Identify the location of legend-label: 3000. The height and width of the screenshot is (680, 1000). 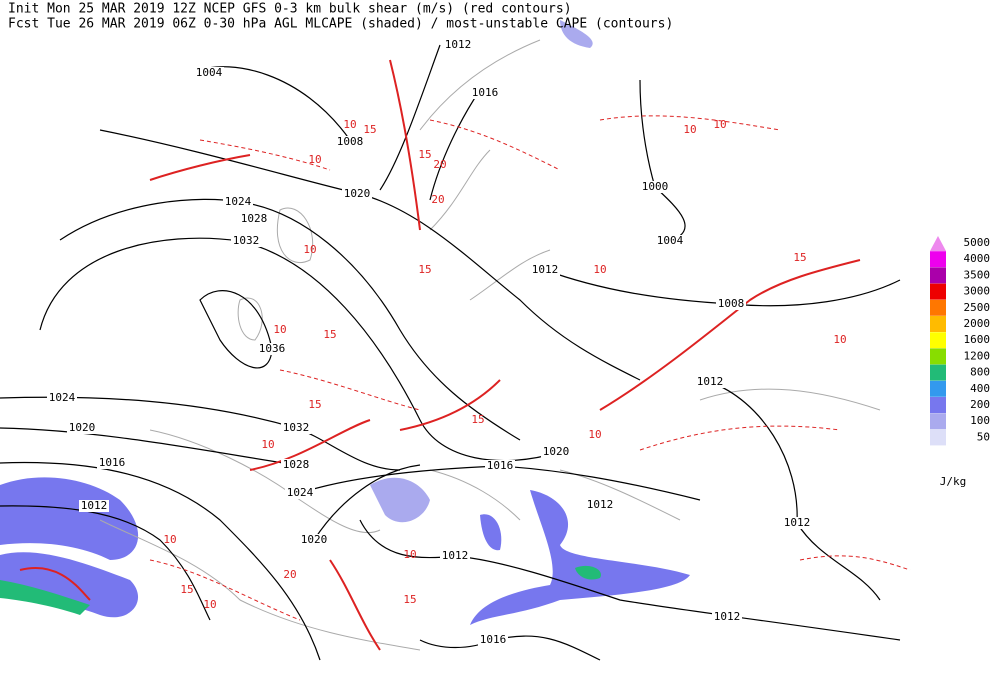
(977, 291).